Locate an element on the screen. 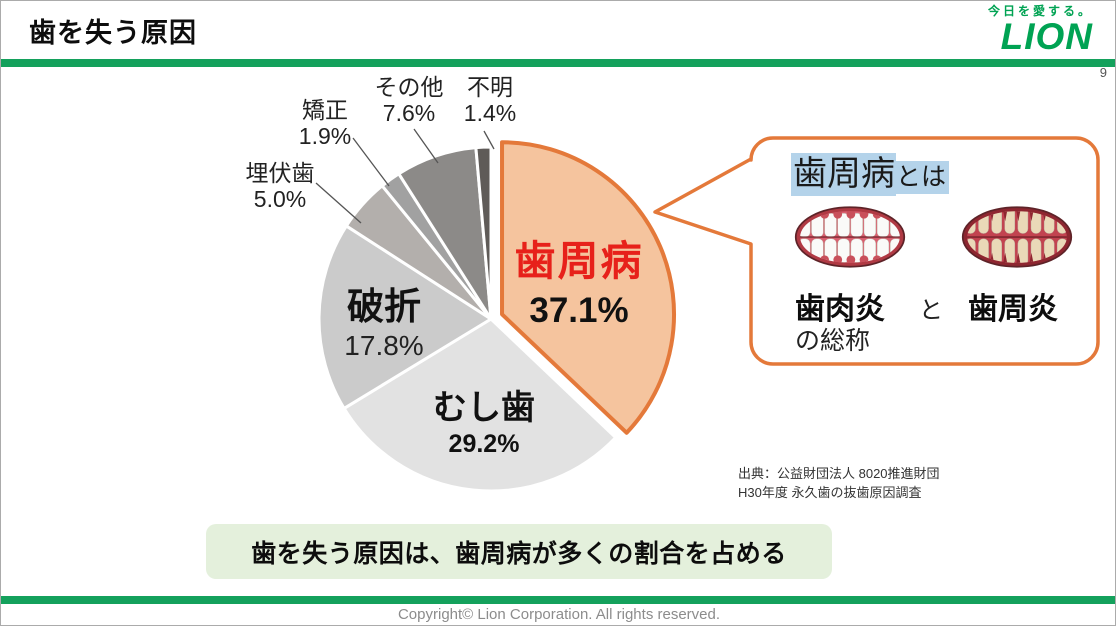  leader-line-maifukushi is located at coordinates (338, 203).